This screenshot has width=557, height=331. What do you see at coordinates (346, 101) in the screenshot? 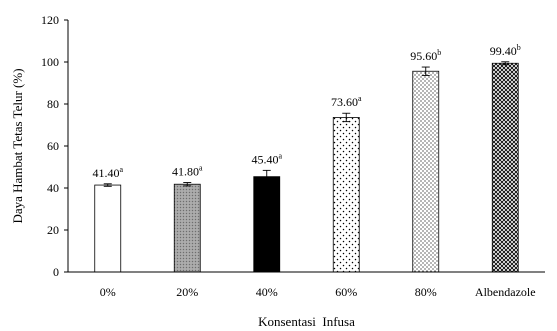
I see `data-label: 73.60a` at bounding box center [346, 101].